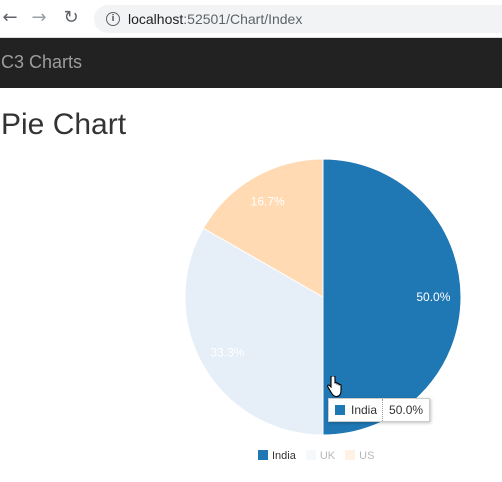 The image size is (502, 482). Describe the element at coordinates (227, 352) in the screenshot. I see `slice-label-uk: 33.3%` at that location.